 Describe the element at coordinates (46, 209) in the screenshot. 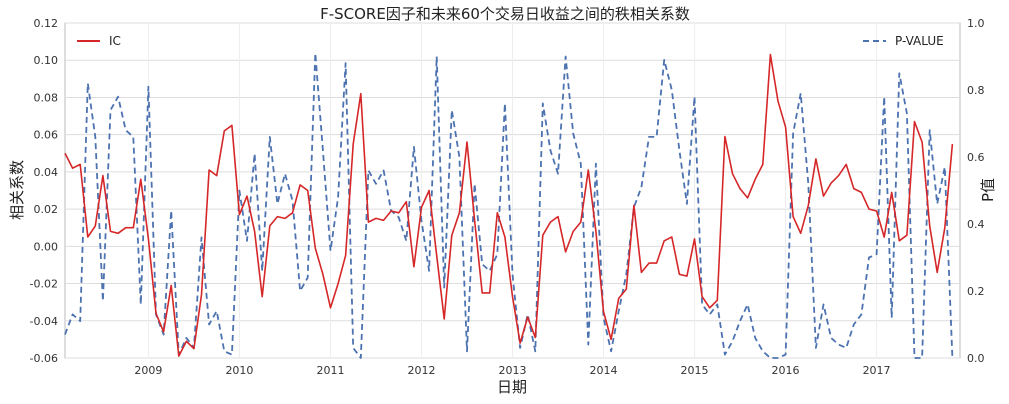

I see `y-tick-label: 0.02` at that location.